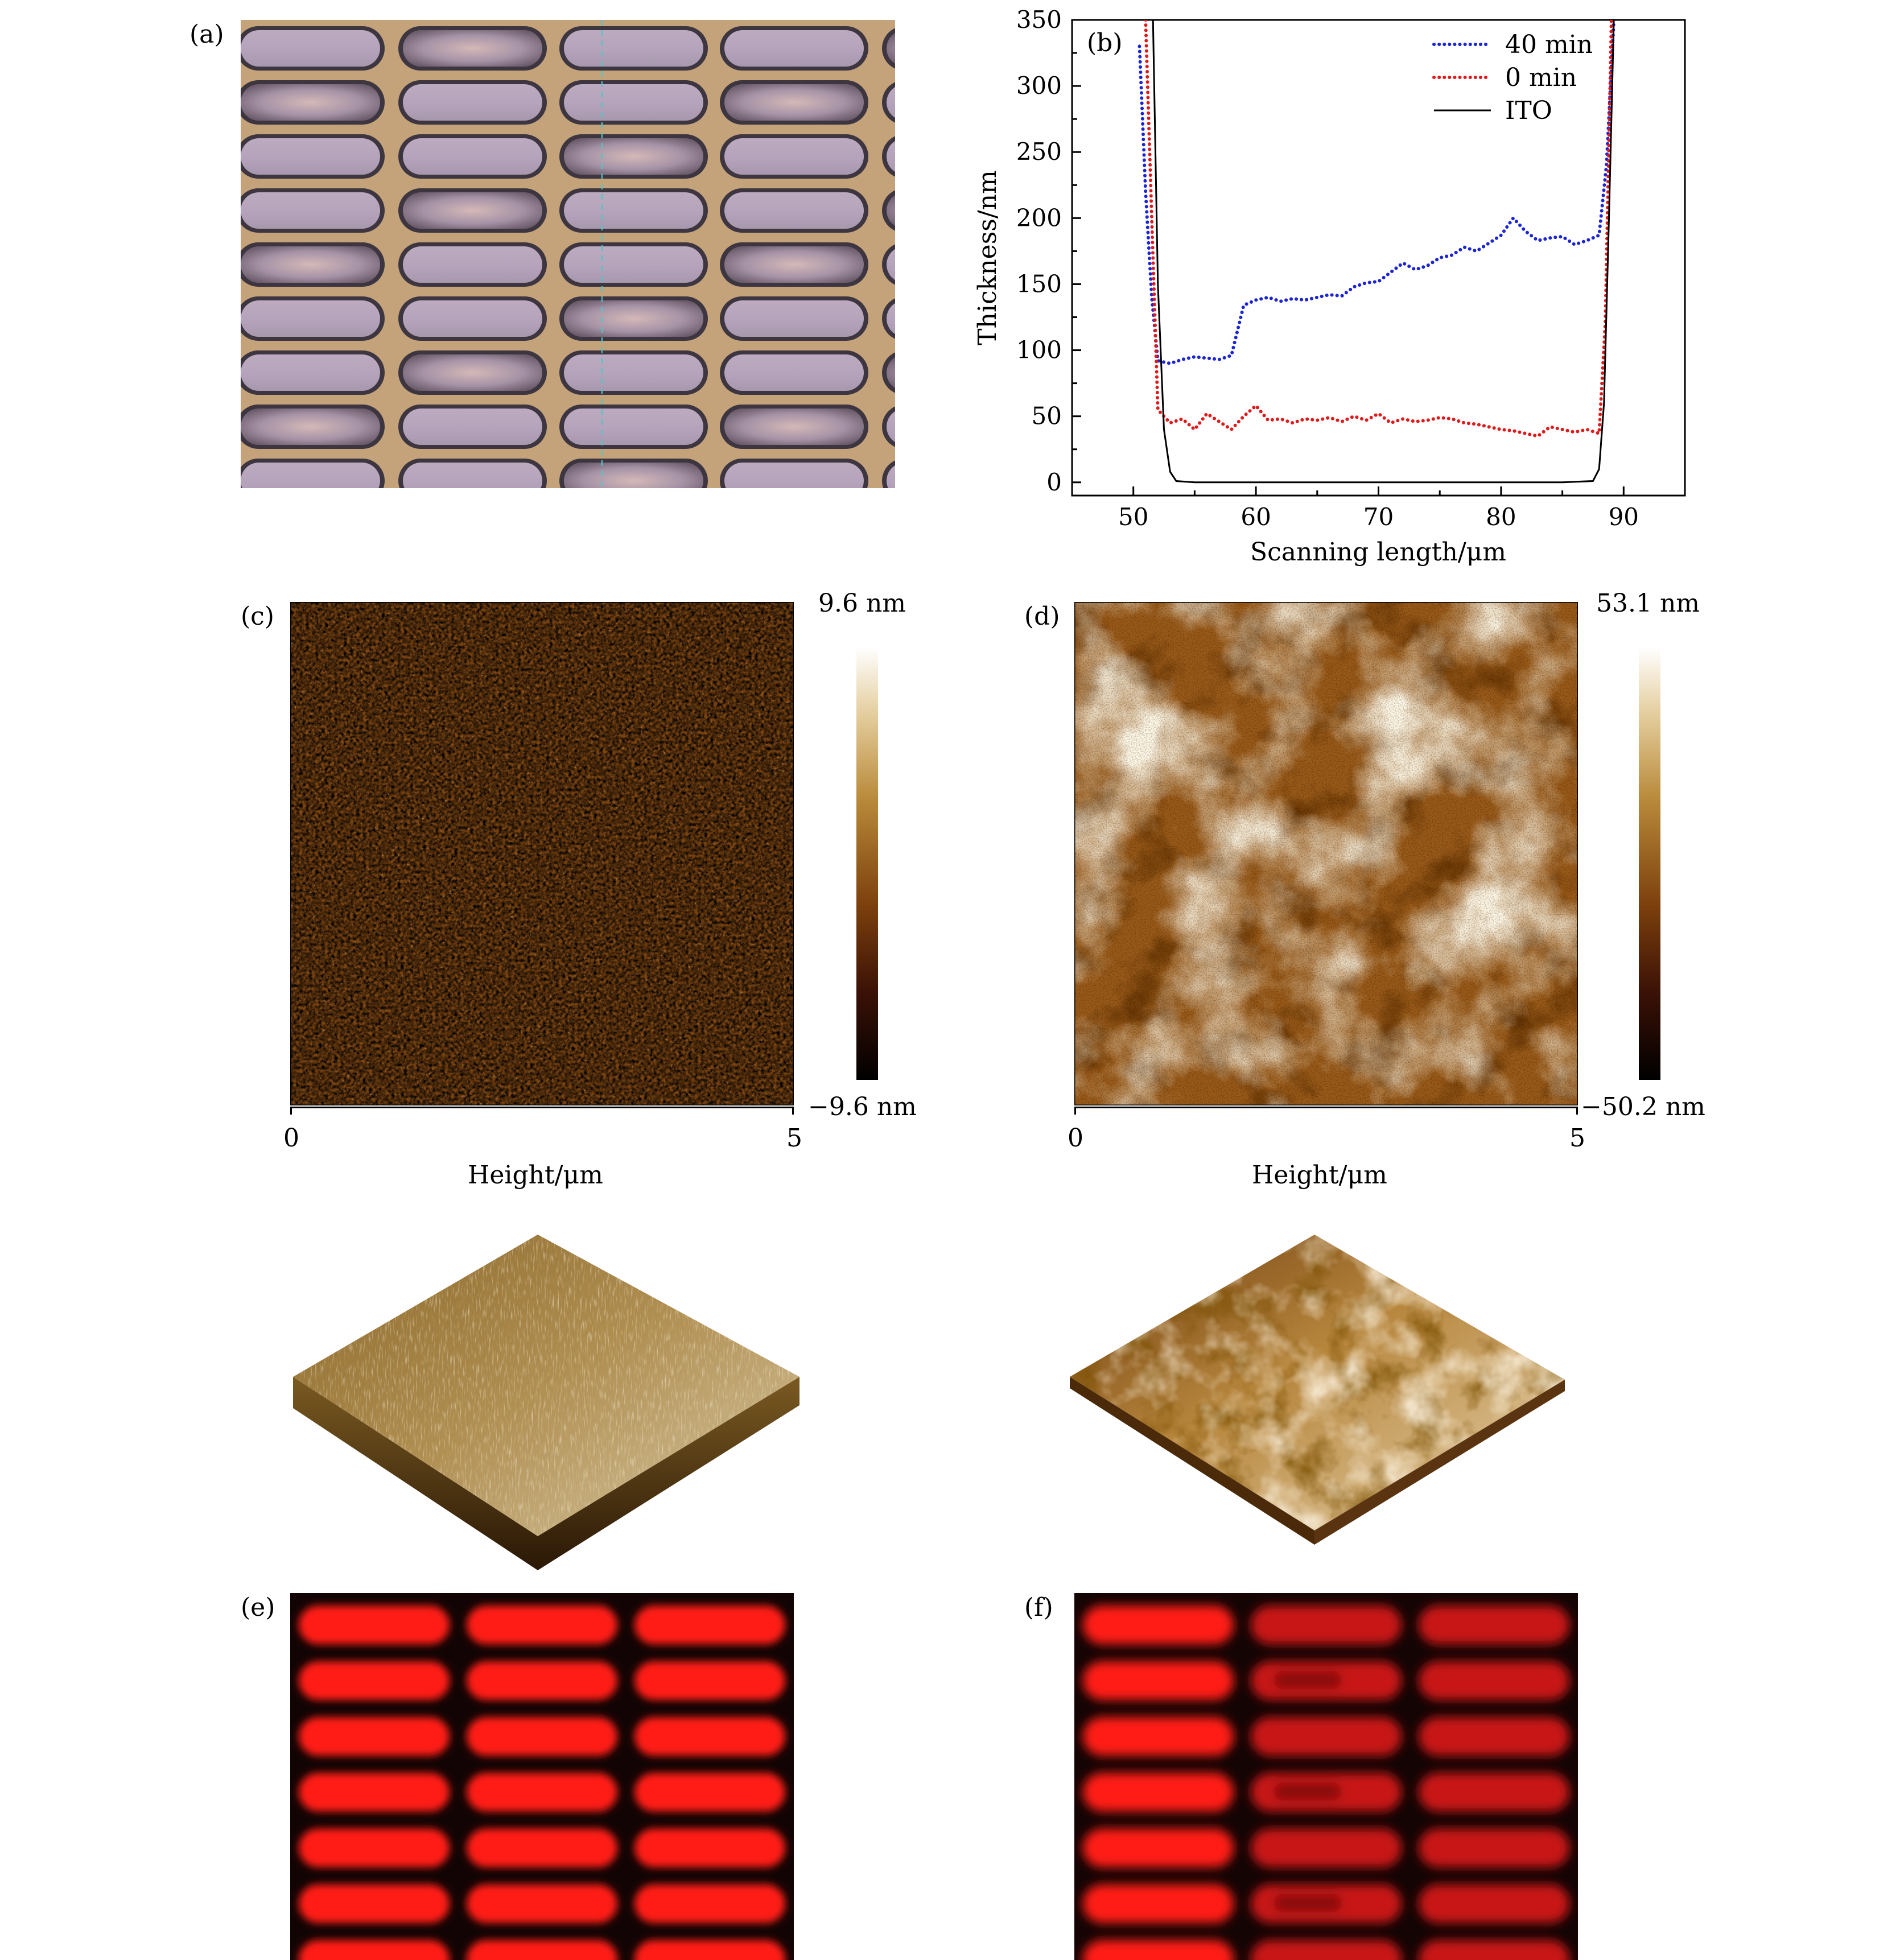 Image resolution: width=1904 pixels, height=1960 pixels. What do you see at coordinates (1624, 517) in the screenshot?
I see `x-tick-label: 90` at bounding box center [1624, 517].